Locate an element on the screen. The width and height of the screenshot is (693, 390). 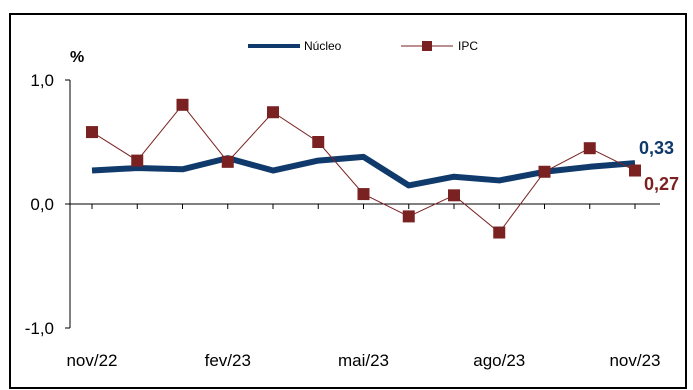
x-tick-label: fev/23 is located at coordinates (228, 360).